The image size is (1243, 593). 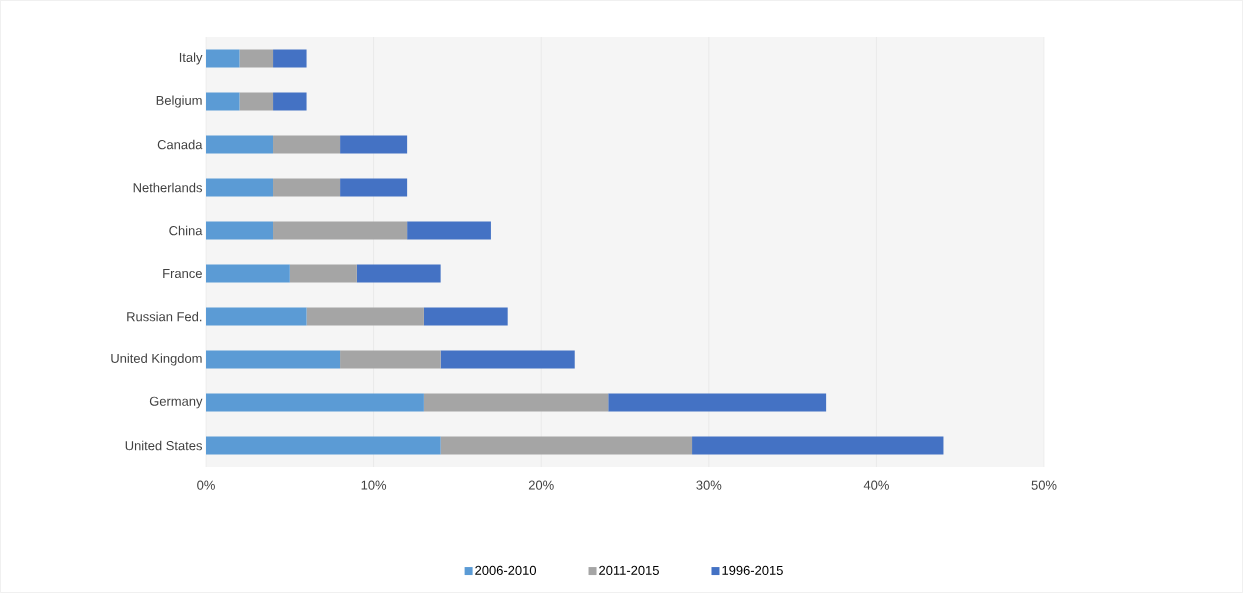 What do you see at coordinates (182, 273) in the screenshot?
I see `y-tick-label: France` at bounding box center [182, 273].